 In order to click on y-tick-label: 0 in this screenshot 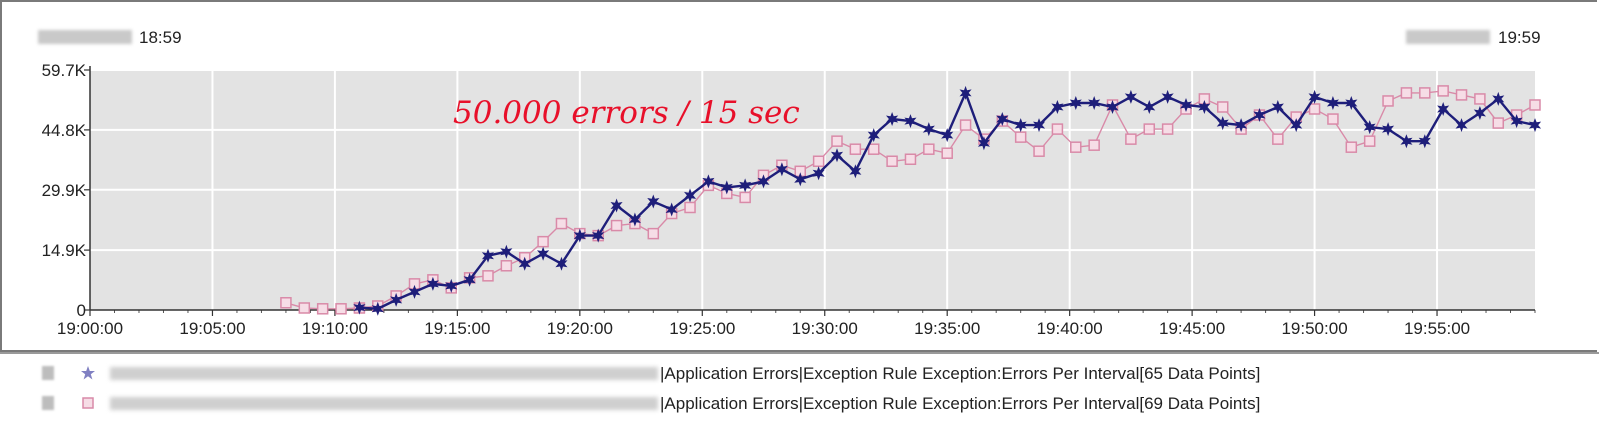, I will do `click(81, 310)`.